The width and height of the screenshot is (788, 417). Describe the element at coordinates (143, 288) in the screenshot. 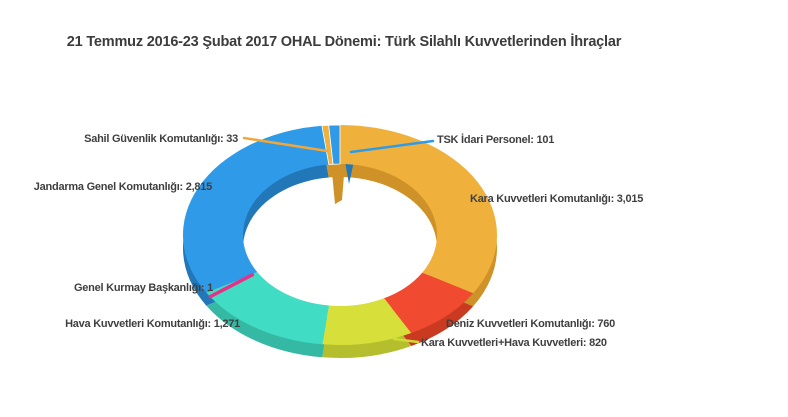

I see `label-genel-kurmay-baskanligi: Genel Kurmay Başkanlığı: 1` at that location.